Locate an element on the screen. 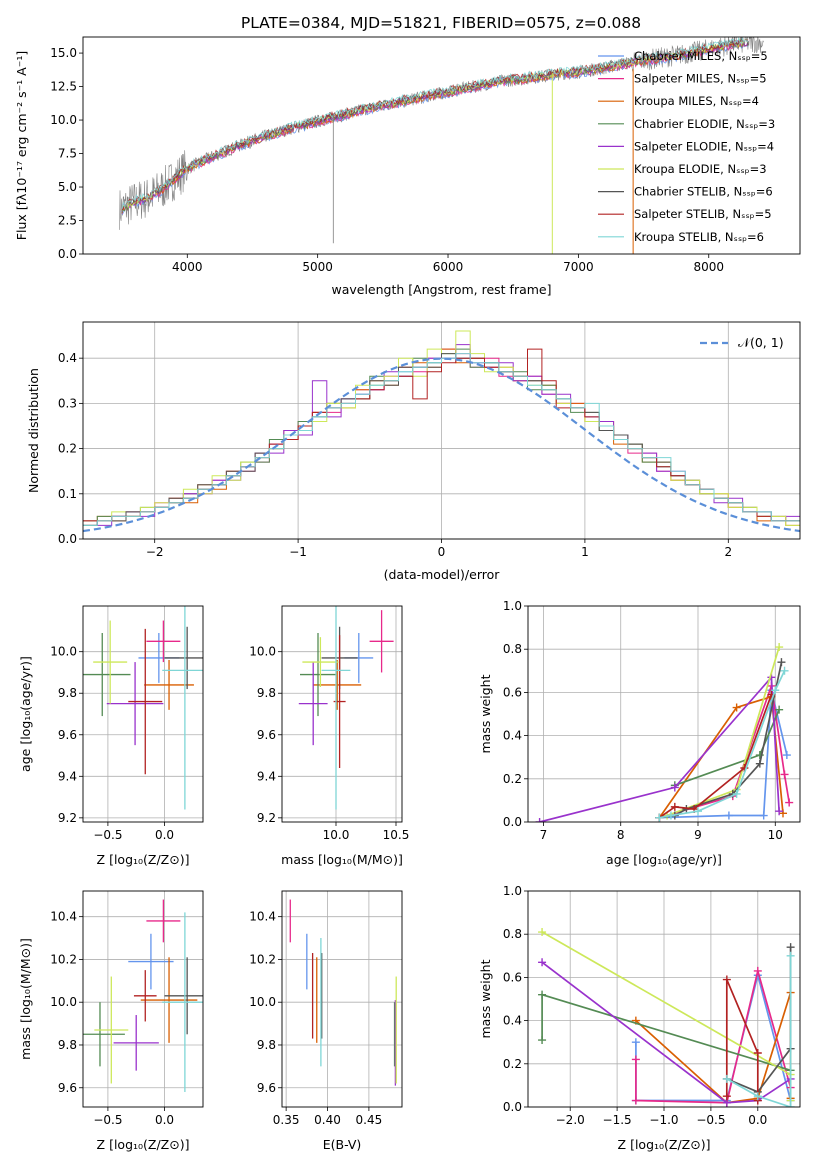 This screenshot has width=819, height=1170. y-tick-label: 0.1 is located at coordinates (67, 494).